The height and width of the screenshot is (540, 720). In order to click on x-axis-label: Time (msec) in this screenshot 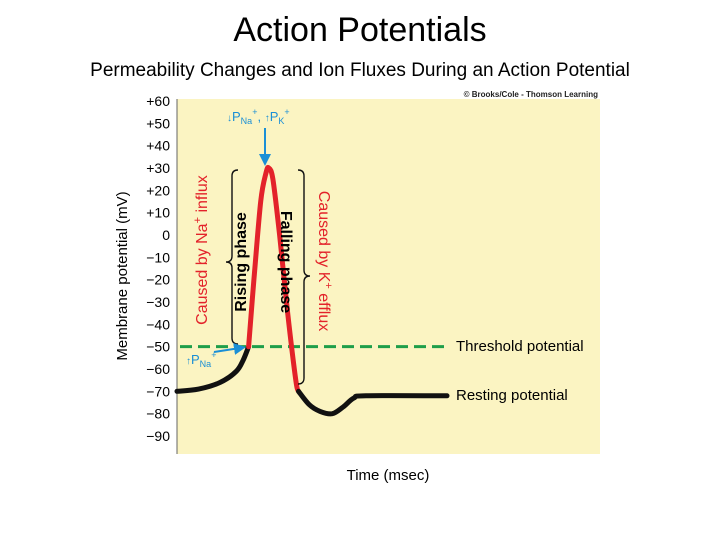, I will do `click(388, 475)`.